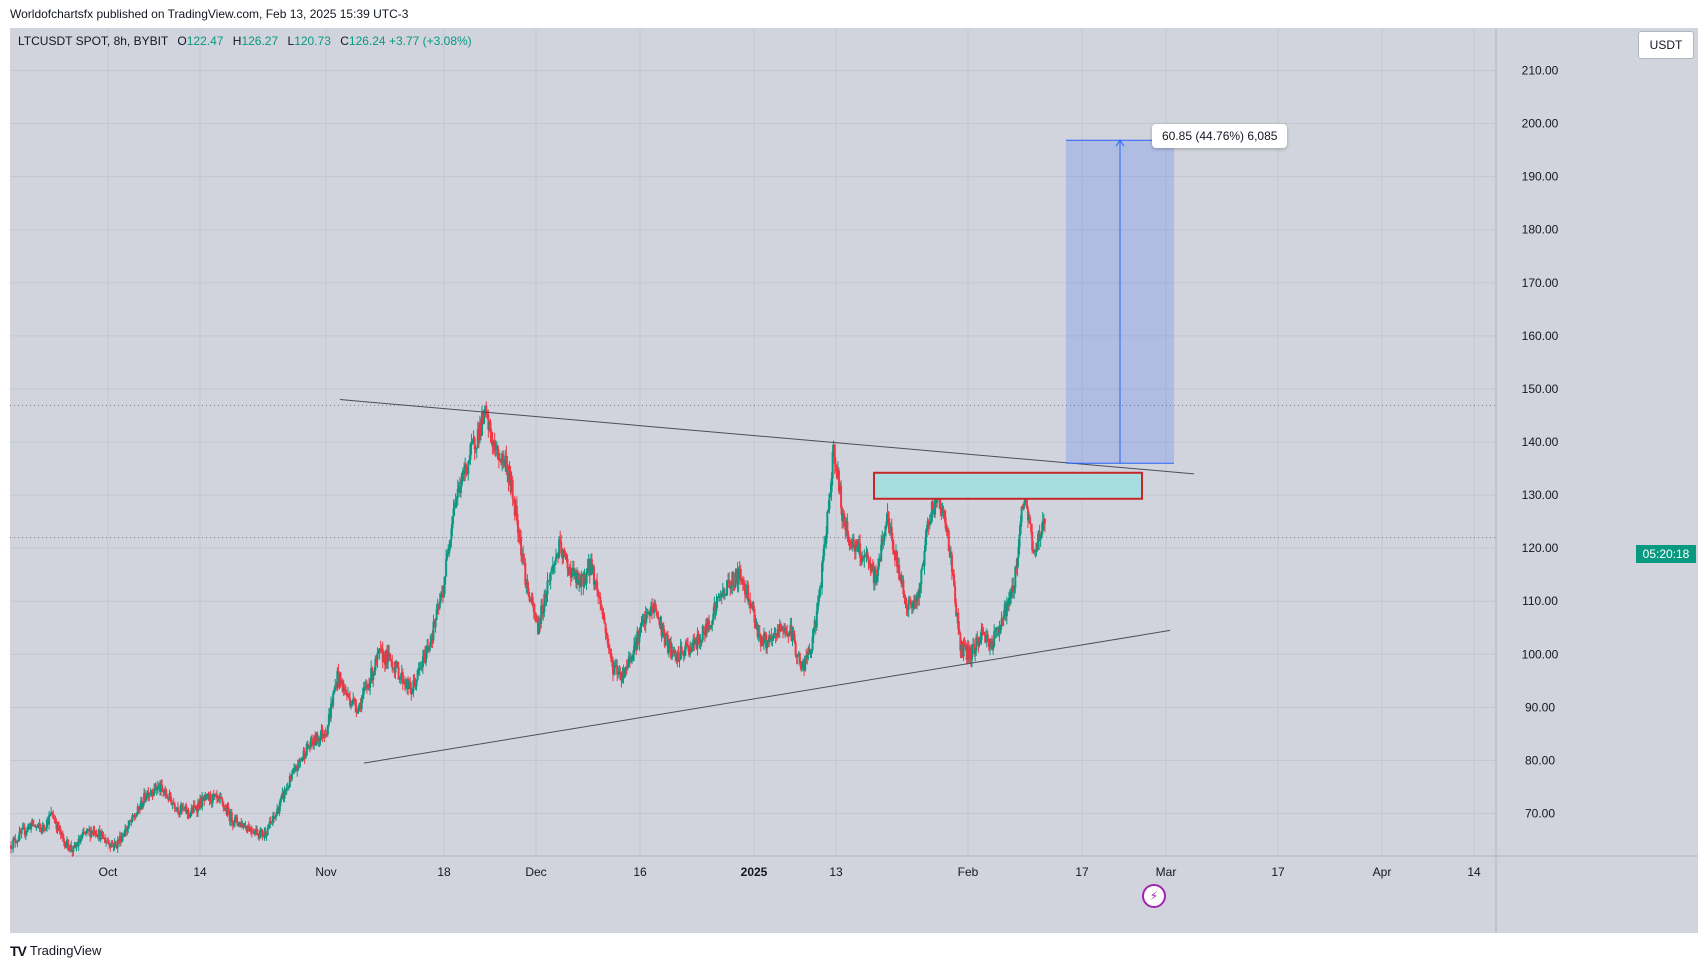 This screenshot has width=1708, height=968. I want to click on resistance-zone, so click(1008, 485).